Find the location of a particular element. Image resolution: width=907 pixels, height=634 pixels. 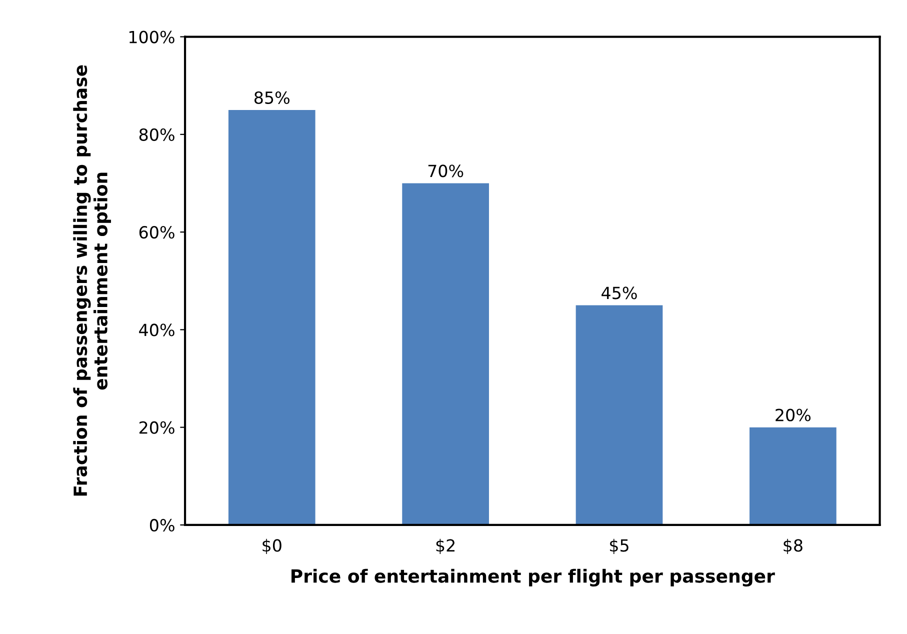

y-tick-label: 100% is located at coordinates (151, 37).